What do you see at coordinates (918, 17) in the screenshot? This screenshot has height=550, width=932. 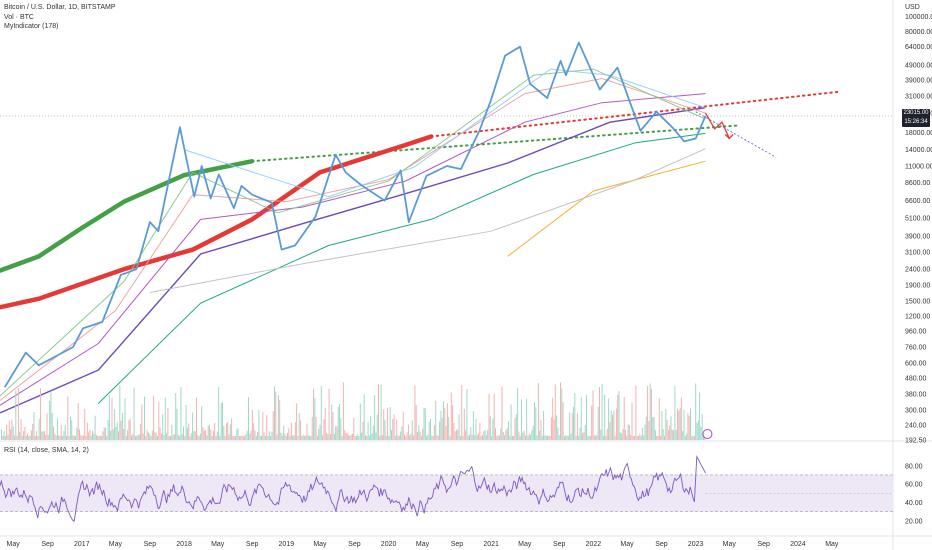 I see `y-tick-label: 100000.00` at bounding box center [918, 17].